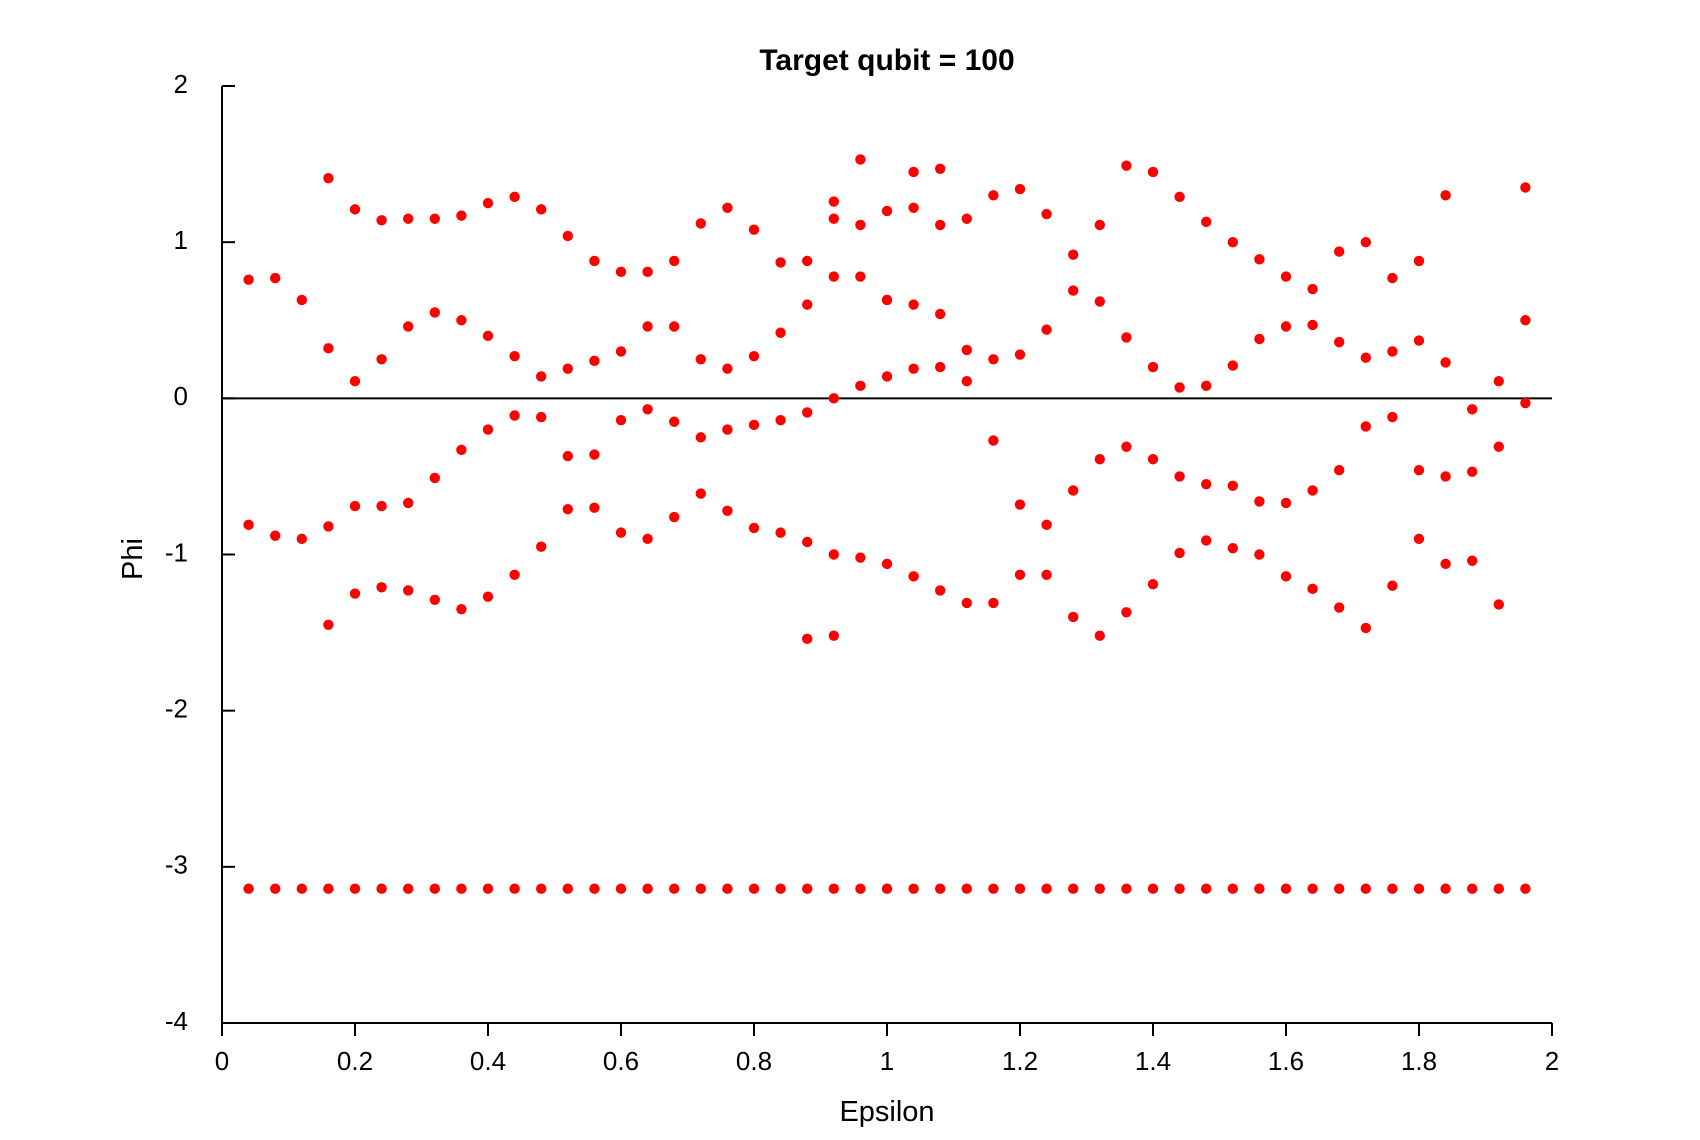  Describe the element at coordinates (1419, 1061) in the screenshot. I see `x-tick-label: 1.8` at that location.